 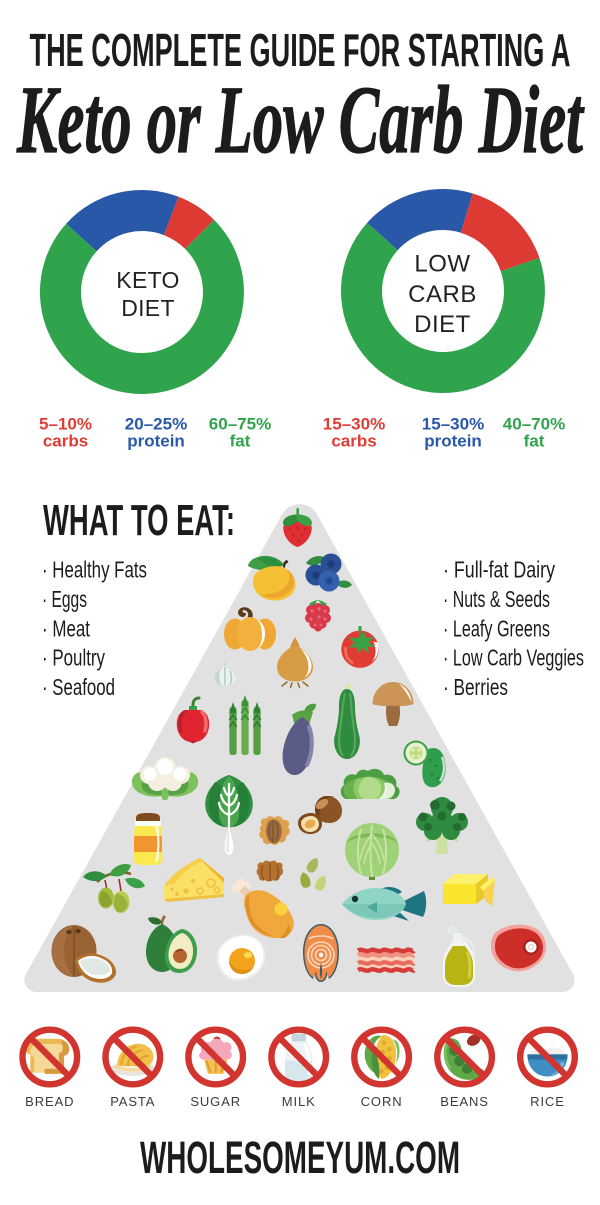 What do you see at coordinates (139, 520) in the screenshot?
I see `svg-text: WHAT TO EAT:` at bounding box center [139, 520].